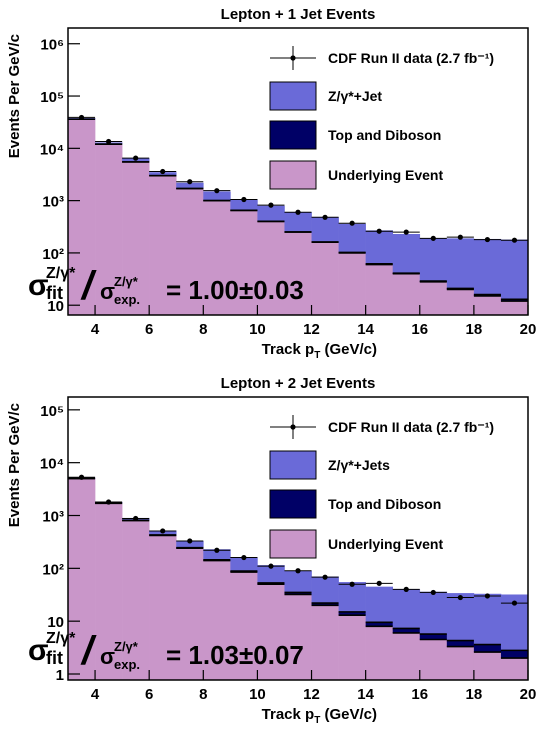  Describe the element at coordinates (55, 306) in the screenshot. I see `y-tick-label: 10` at that location.